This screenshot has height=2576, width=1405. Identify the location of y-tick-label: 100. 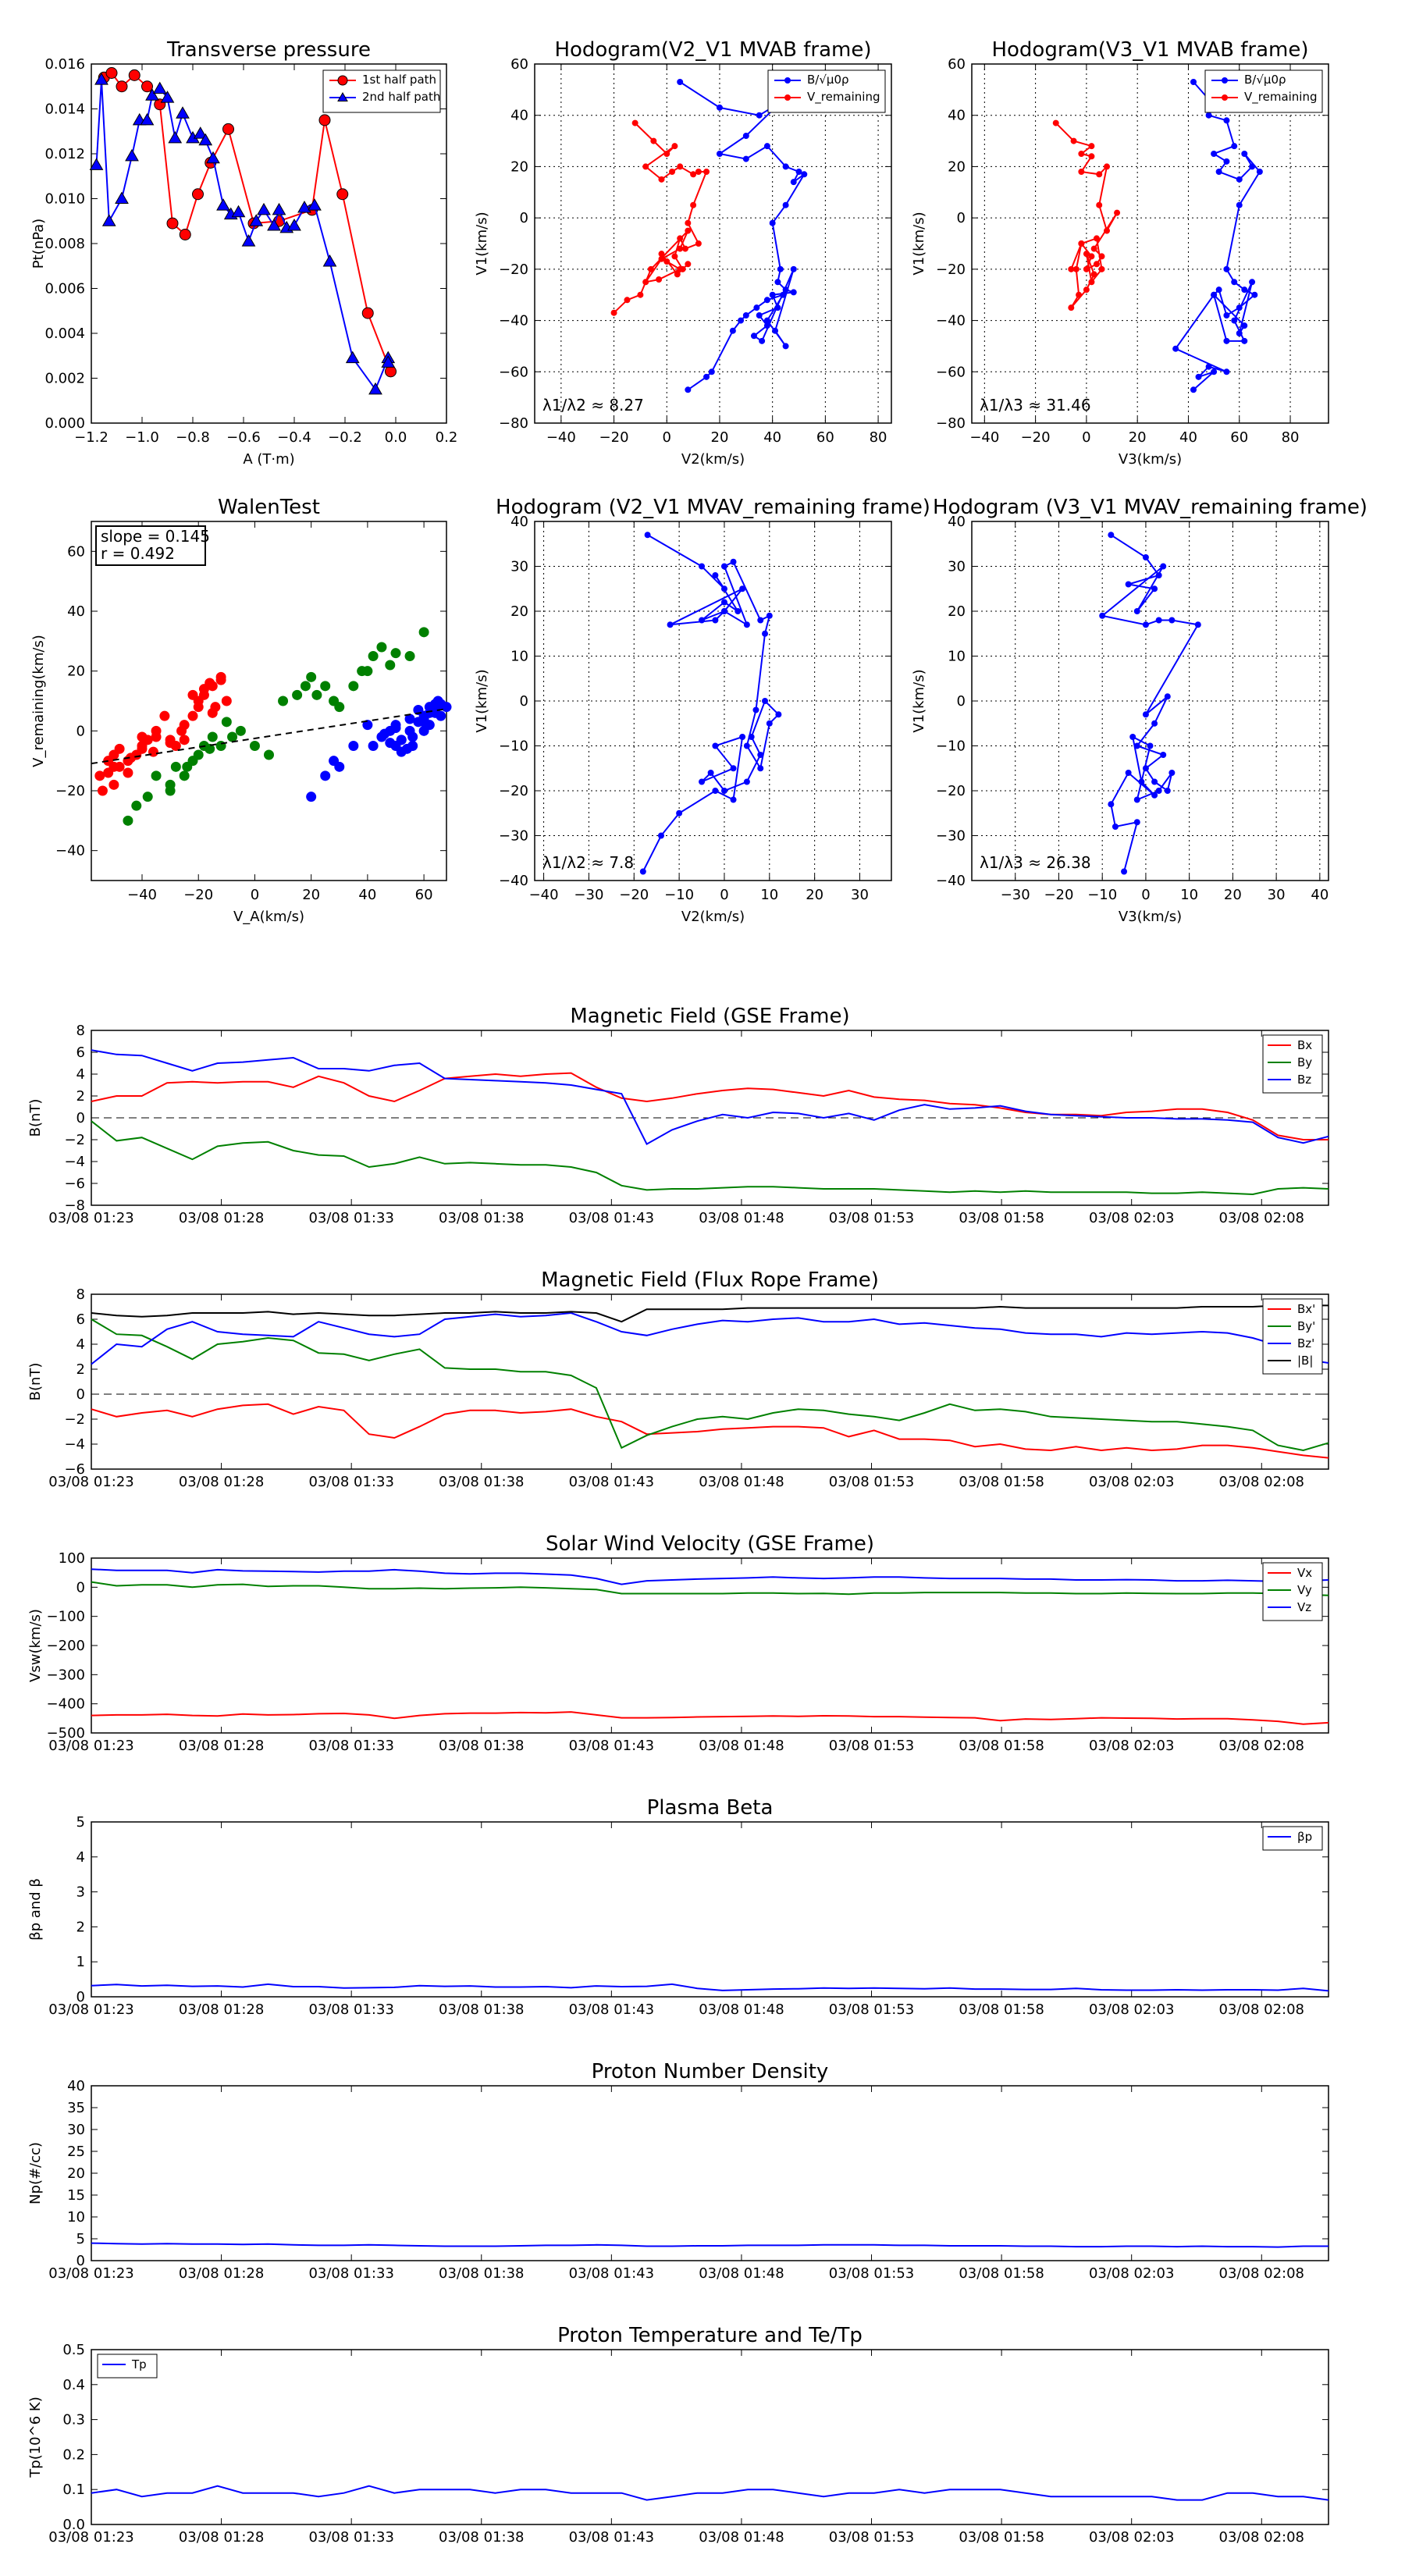
(72, 1558).